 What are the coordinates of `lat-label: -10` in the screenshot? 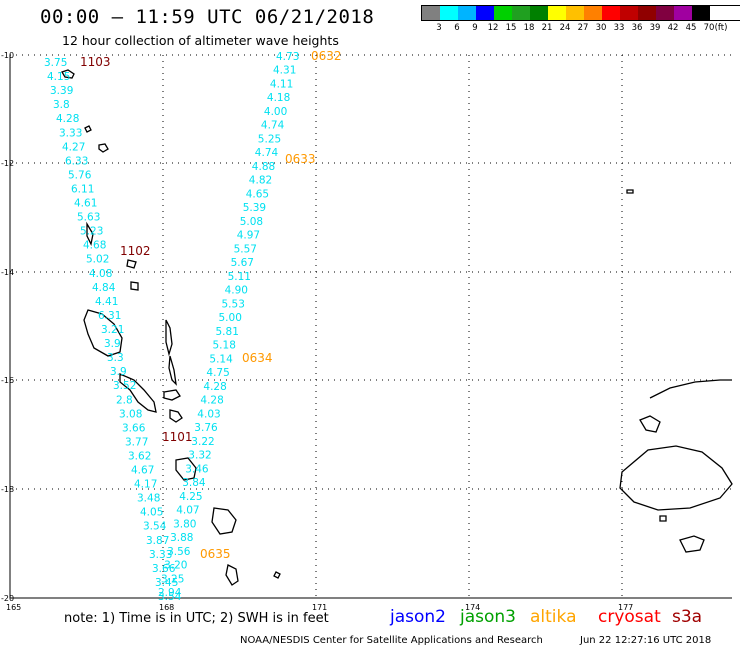 It's located at (7, 55).